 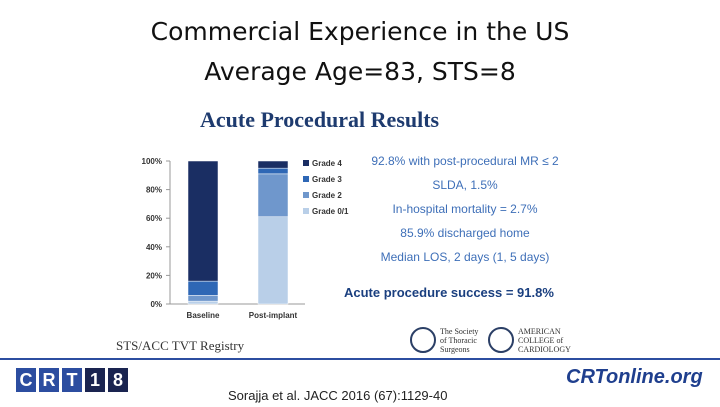 I want to click on sts-logo: The Society of Thoracic Surgeons, so click(x=444, y=340).